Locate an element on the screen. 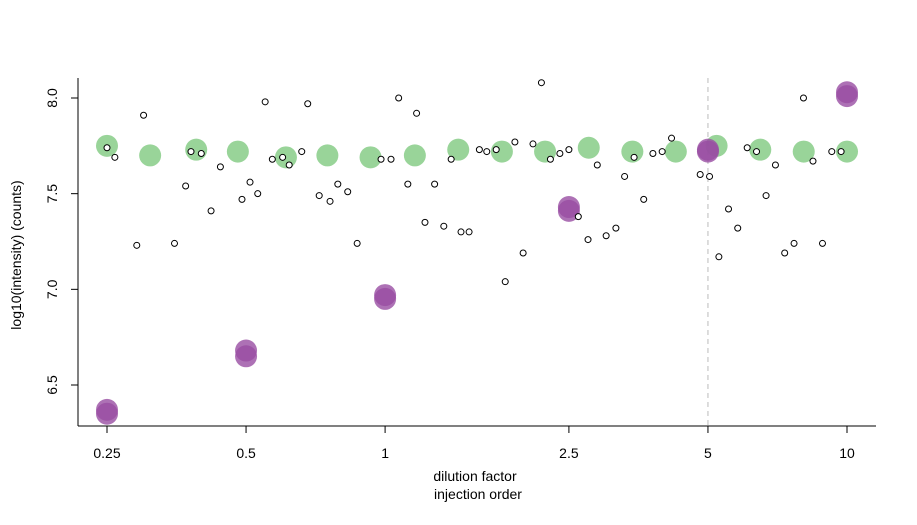 This screenshot has height=525, width=917. y-tick-label: 7.5 is located at coordinates (52, 194).